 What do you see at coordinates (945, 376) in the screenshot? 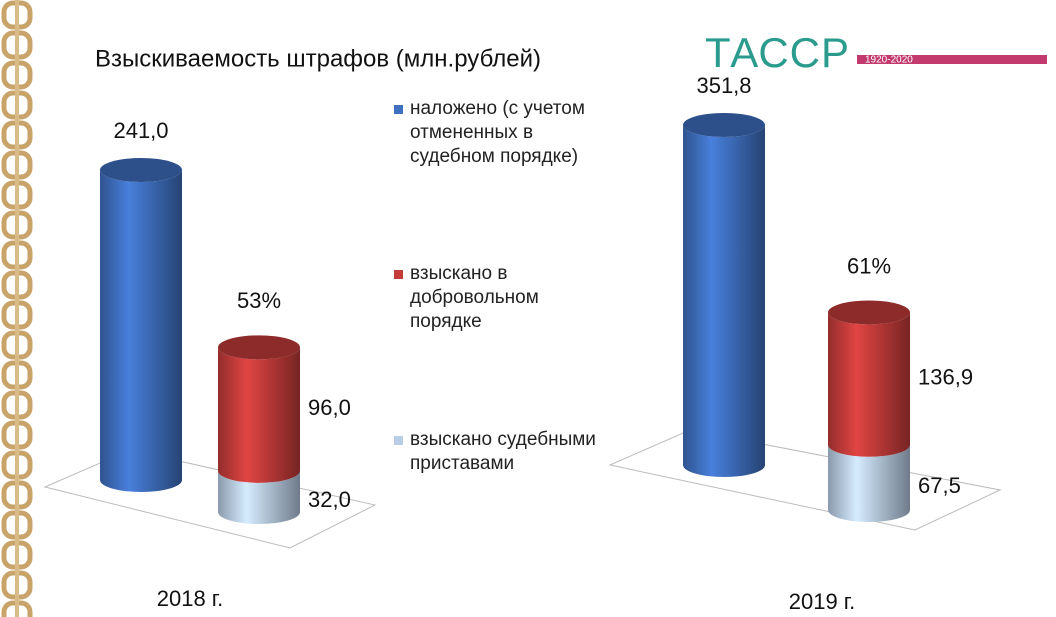
I see `value-label: 136,9` at bounding box center [945, 376].